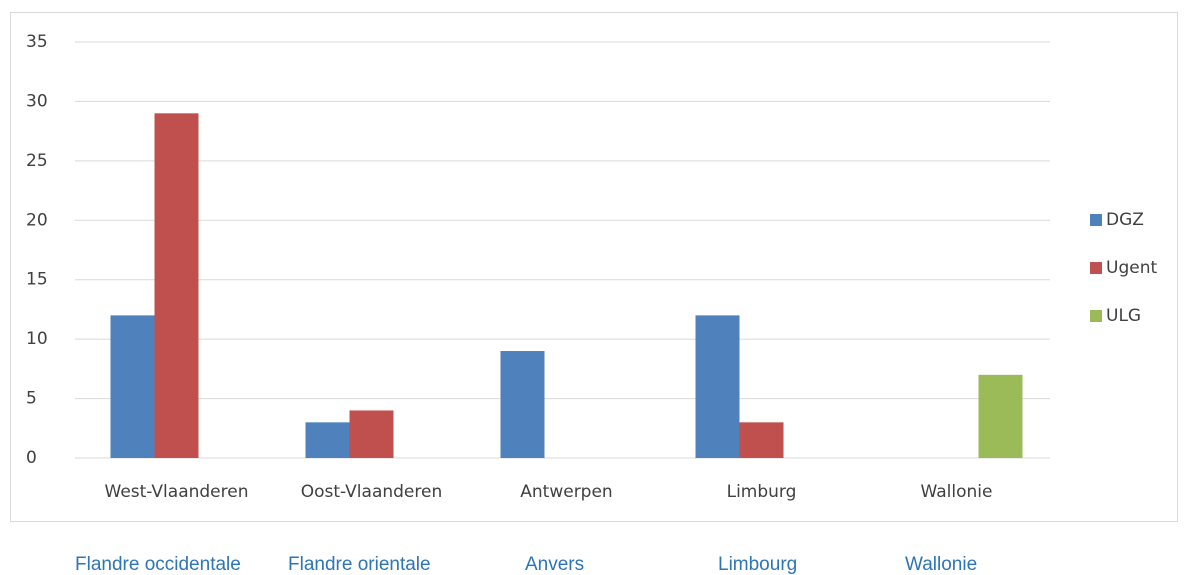  Describe the element at coordinates (1125, 220) in the screenshot. I see `legend-label: DGZ` at that location.